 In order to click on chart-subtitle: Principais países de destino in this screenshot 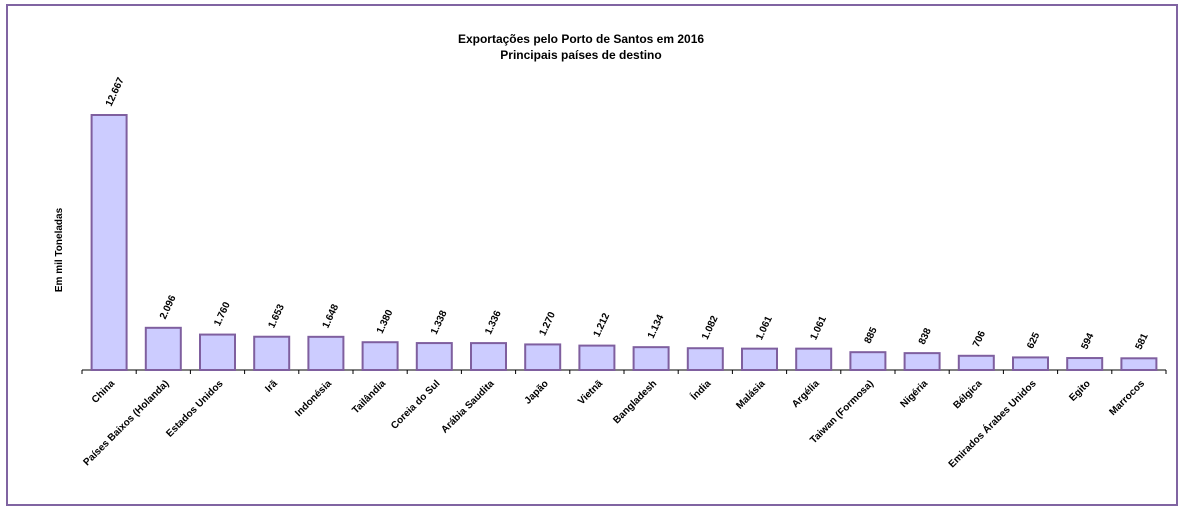, I will do `click(580, 55)`.